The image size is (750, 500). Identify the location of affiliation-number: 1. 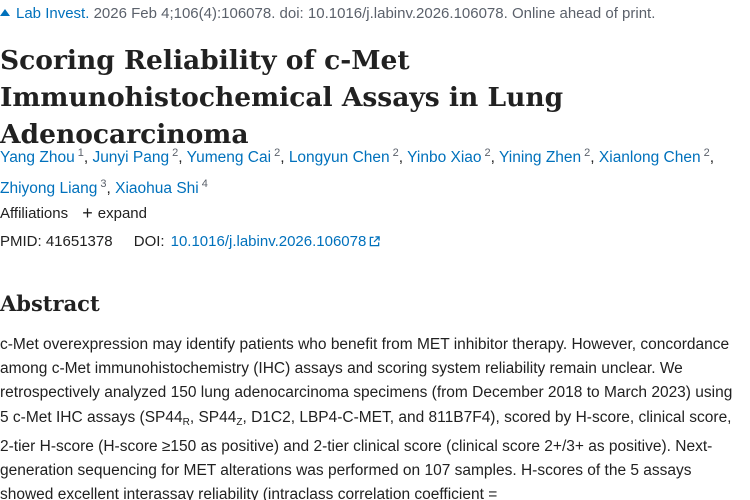
(80, 153).